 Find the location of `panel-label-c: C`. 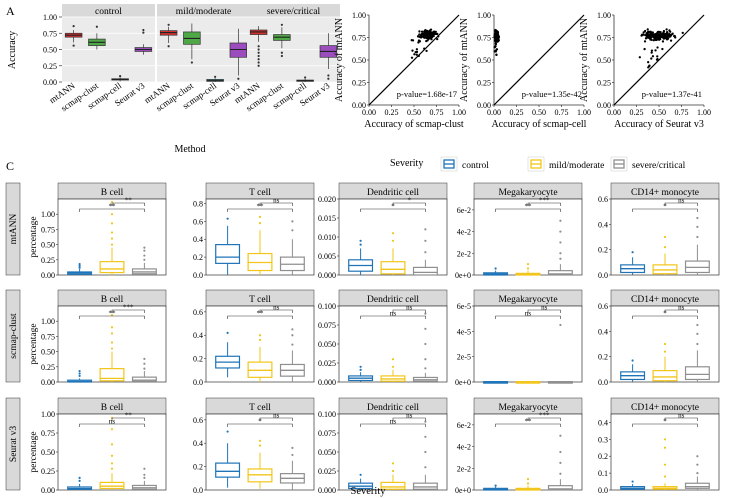

panel-label-c: C is located at coordinates (10, 166).